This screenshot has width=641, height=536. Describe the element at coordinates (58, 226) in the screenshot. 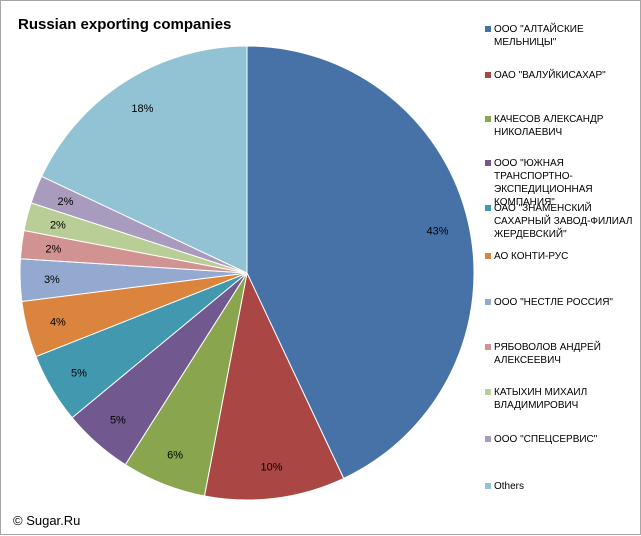

I see `data-label-8: 2%` at that location.